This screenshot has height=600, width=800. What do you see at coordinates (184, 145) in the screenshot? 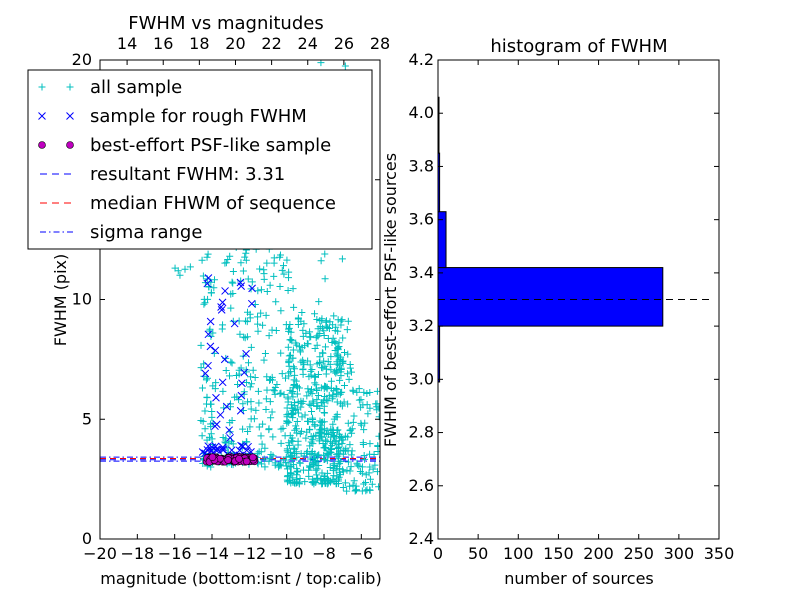
I see `legend-item: best-effort PSF-like sample` at bounding box center [184, 145].